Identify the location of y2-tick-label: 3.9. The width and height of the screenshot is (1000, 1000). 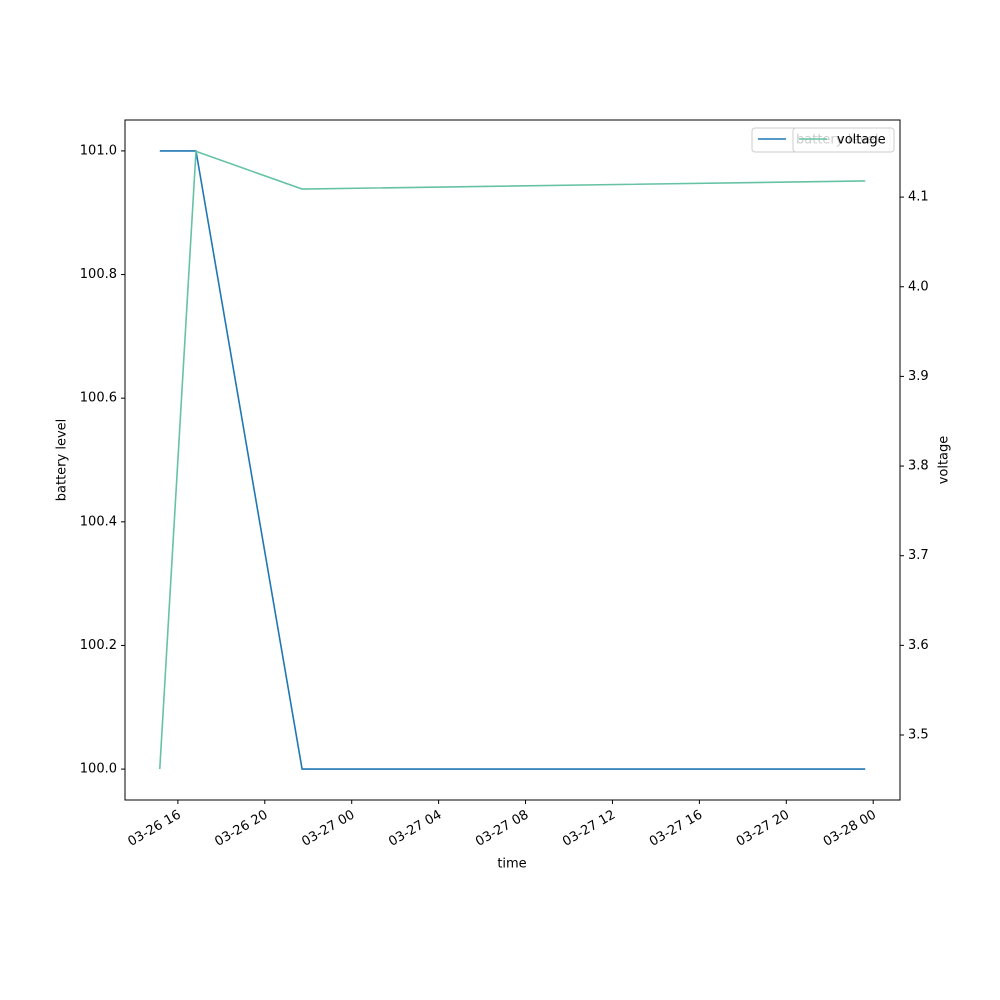
(918, 376).